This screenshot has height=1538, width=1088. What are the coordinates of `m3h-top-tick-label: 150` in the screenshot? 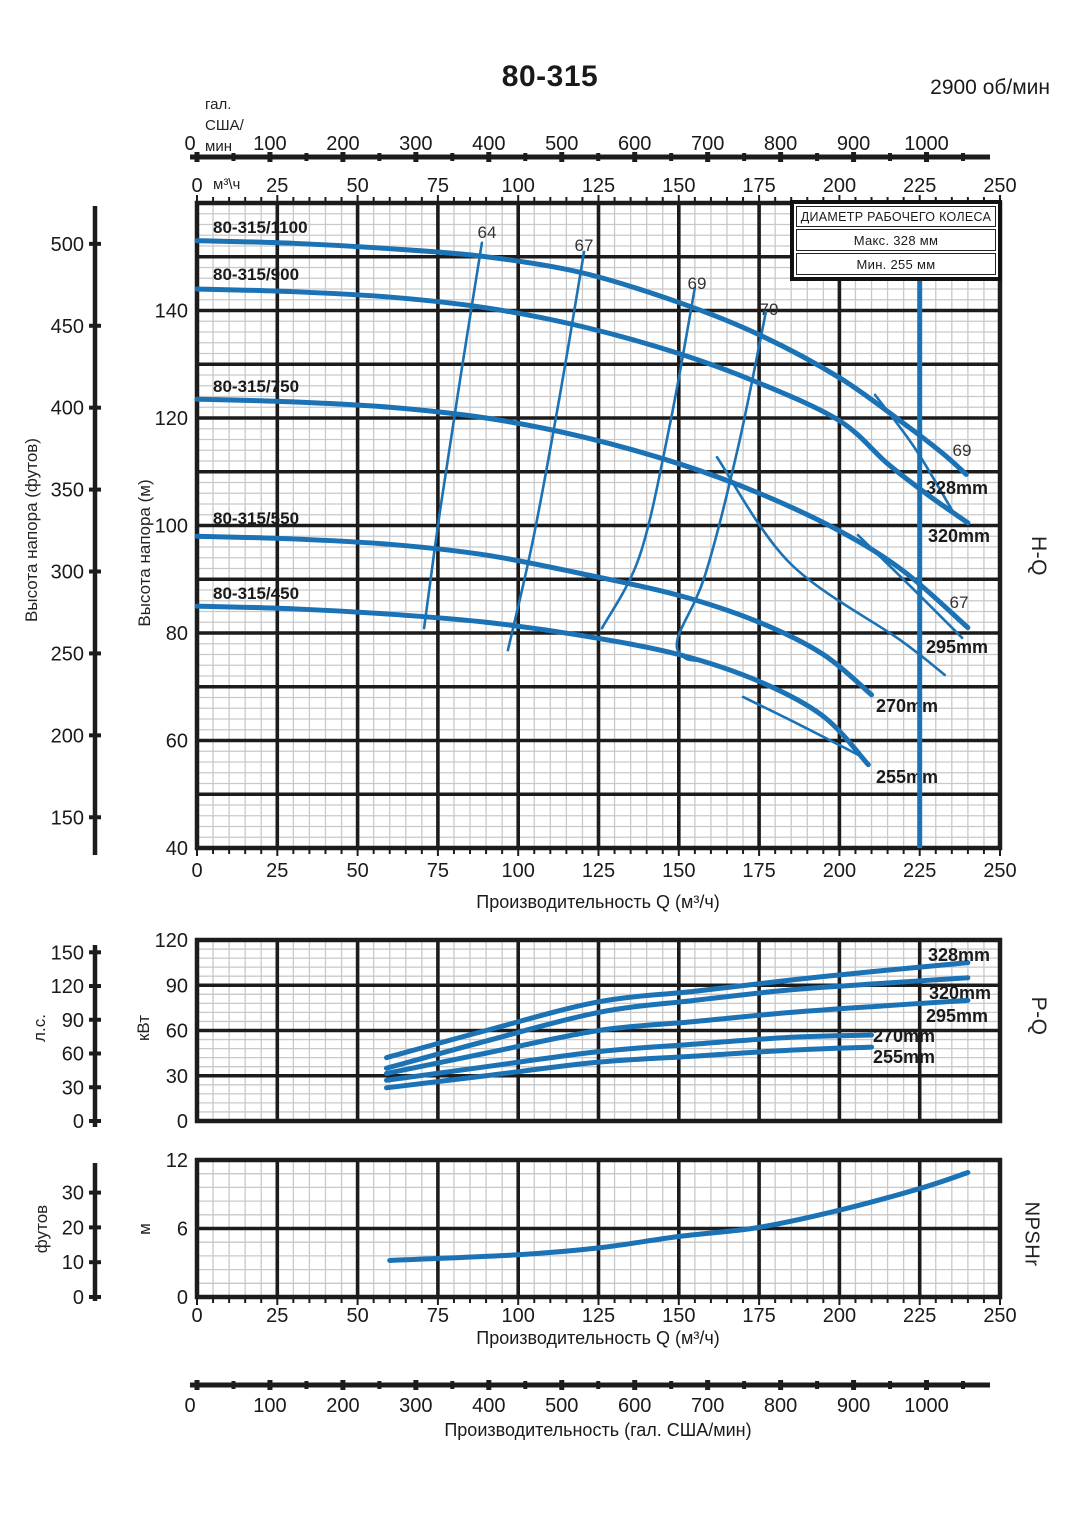 It's located at (678, 186).